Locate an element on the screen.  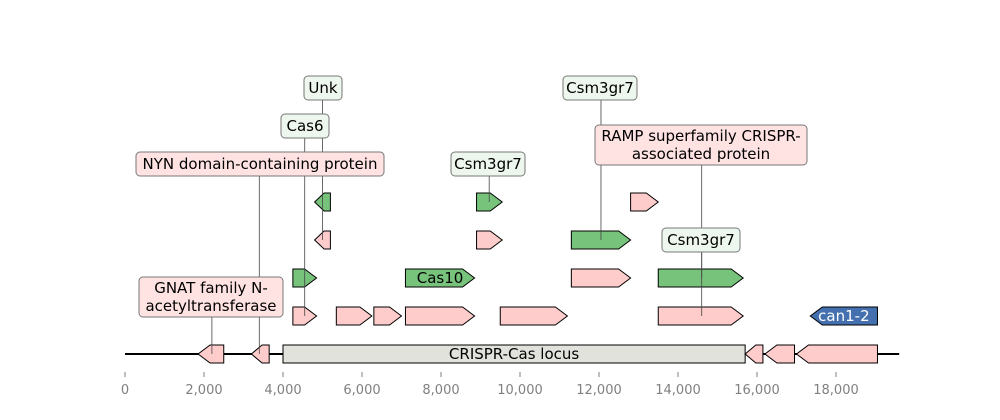
gene-f14 is located at coordinates (701, 278).